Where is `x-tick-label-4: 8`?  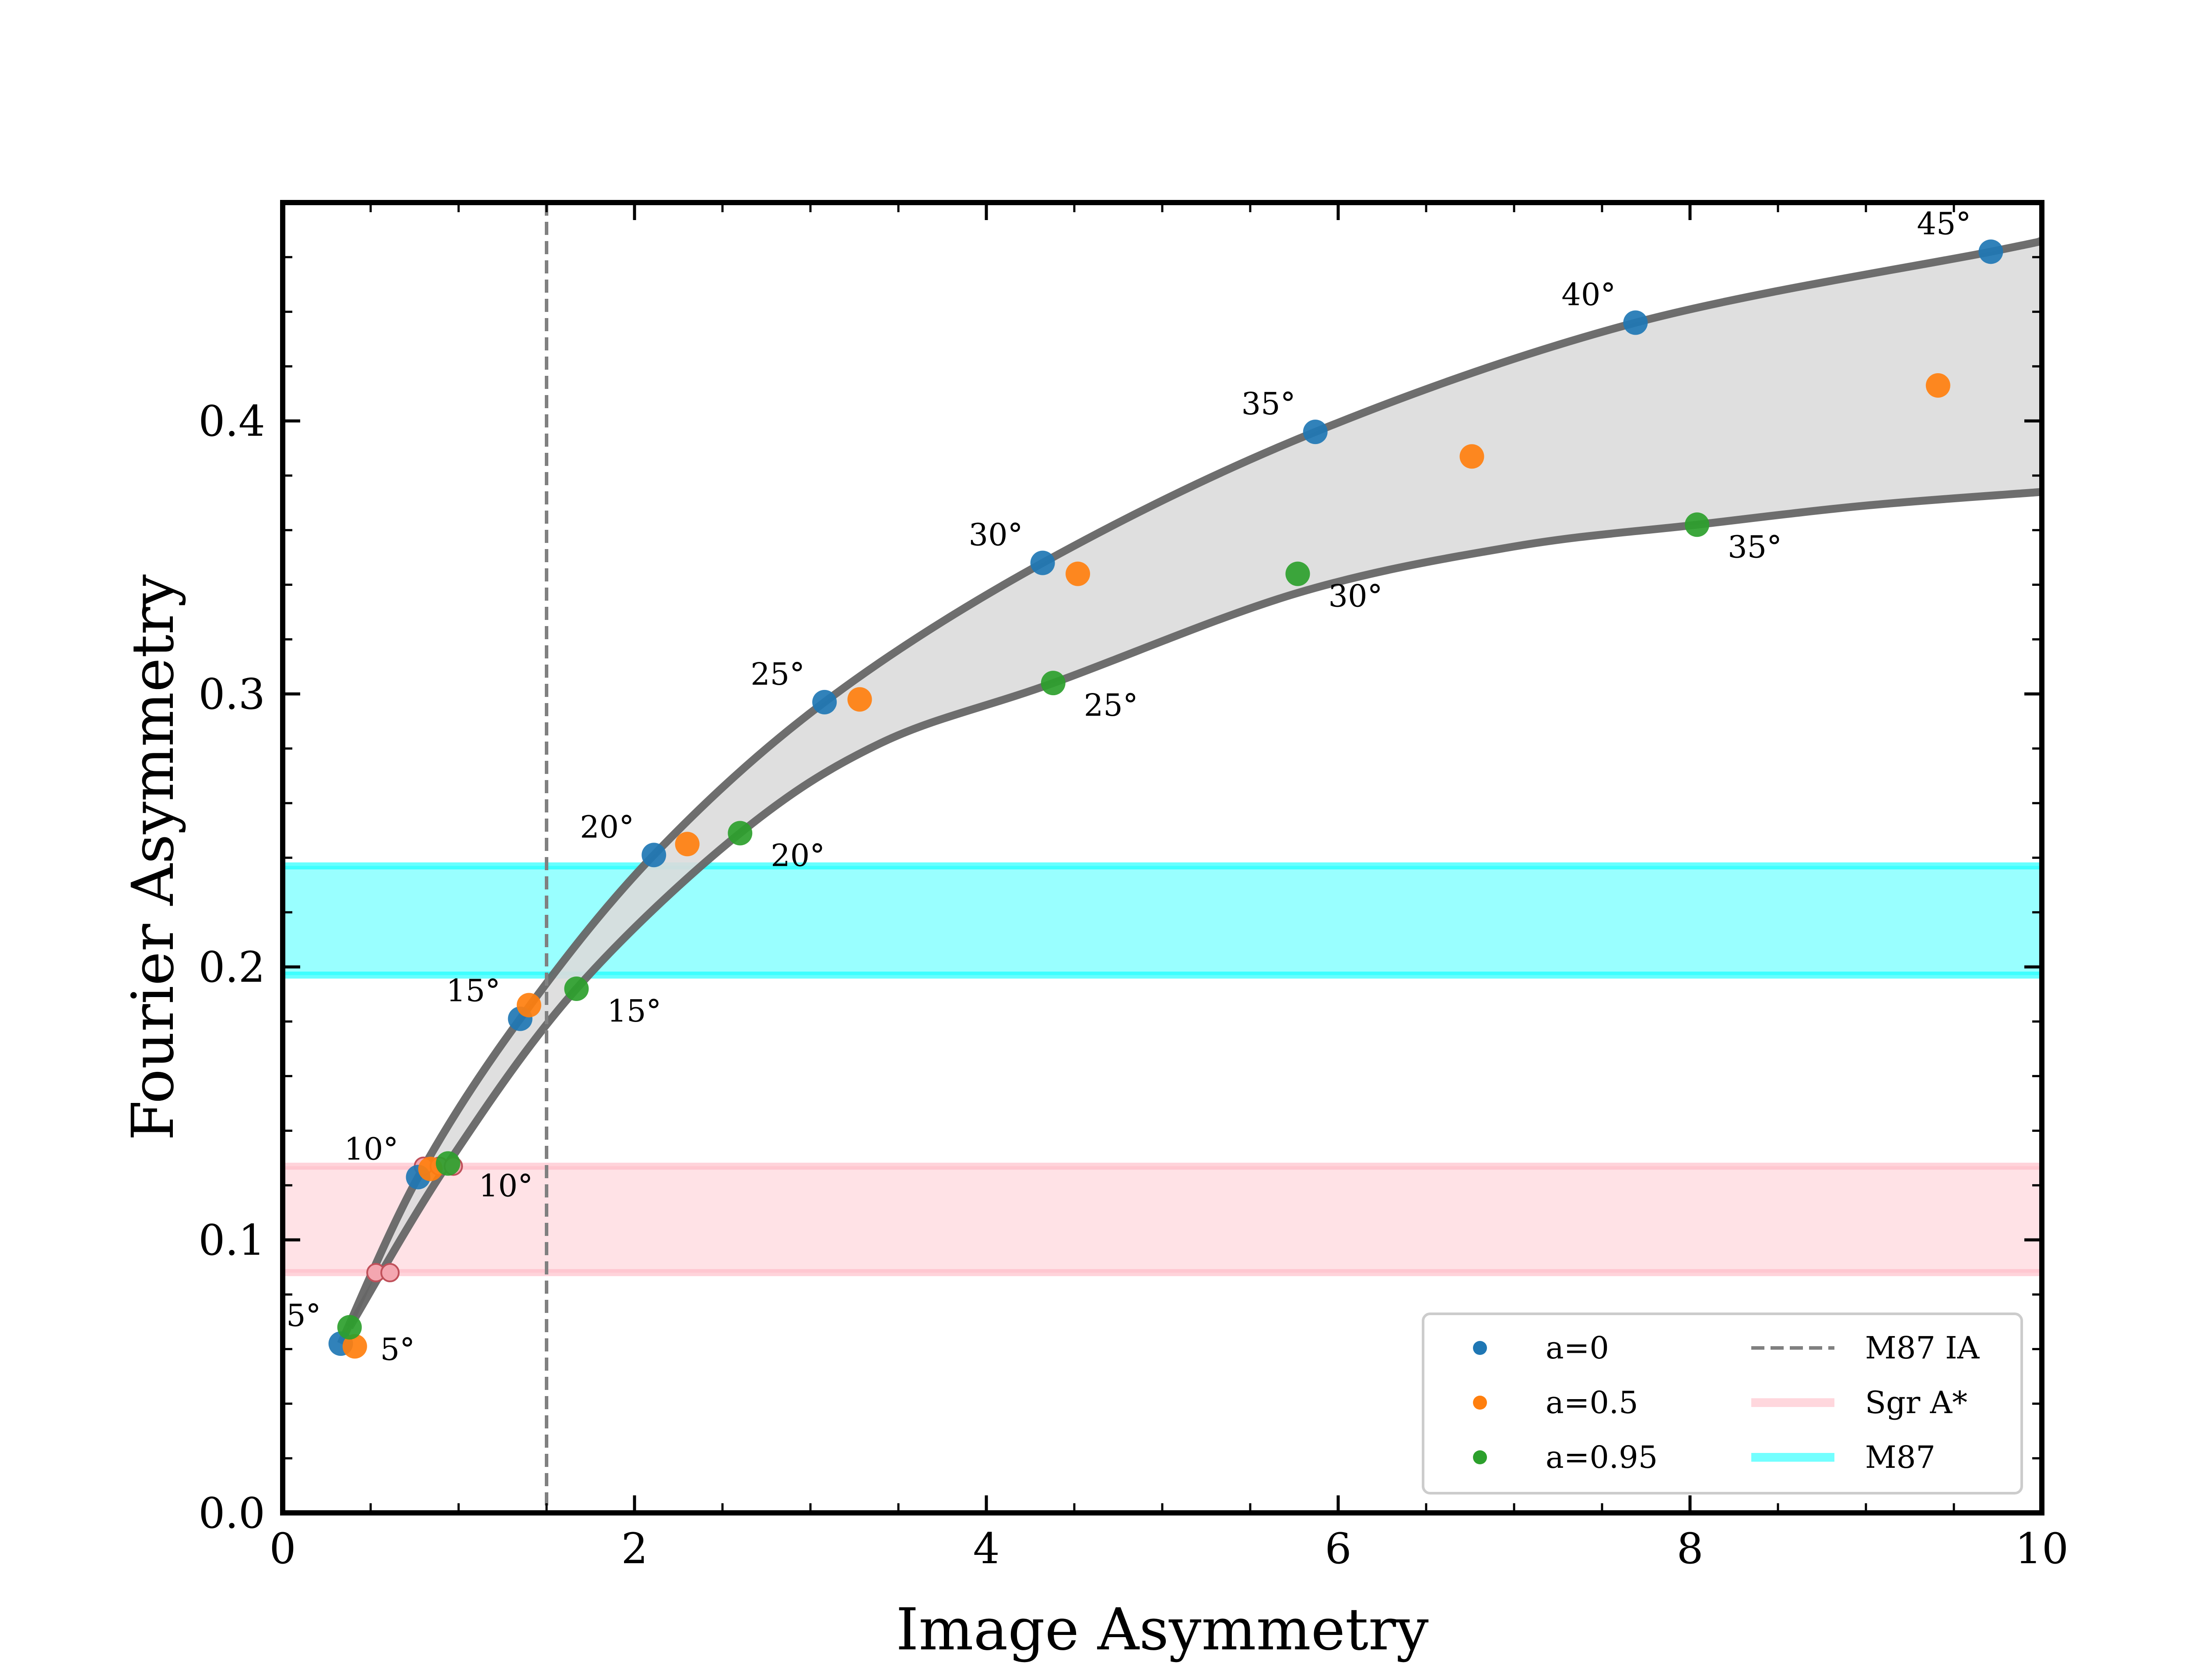 x-tick-label-4: 8 is located at coordinates (1690, 1548).